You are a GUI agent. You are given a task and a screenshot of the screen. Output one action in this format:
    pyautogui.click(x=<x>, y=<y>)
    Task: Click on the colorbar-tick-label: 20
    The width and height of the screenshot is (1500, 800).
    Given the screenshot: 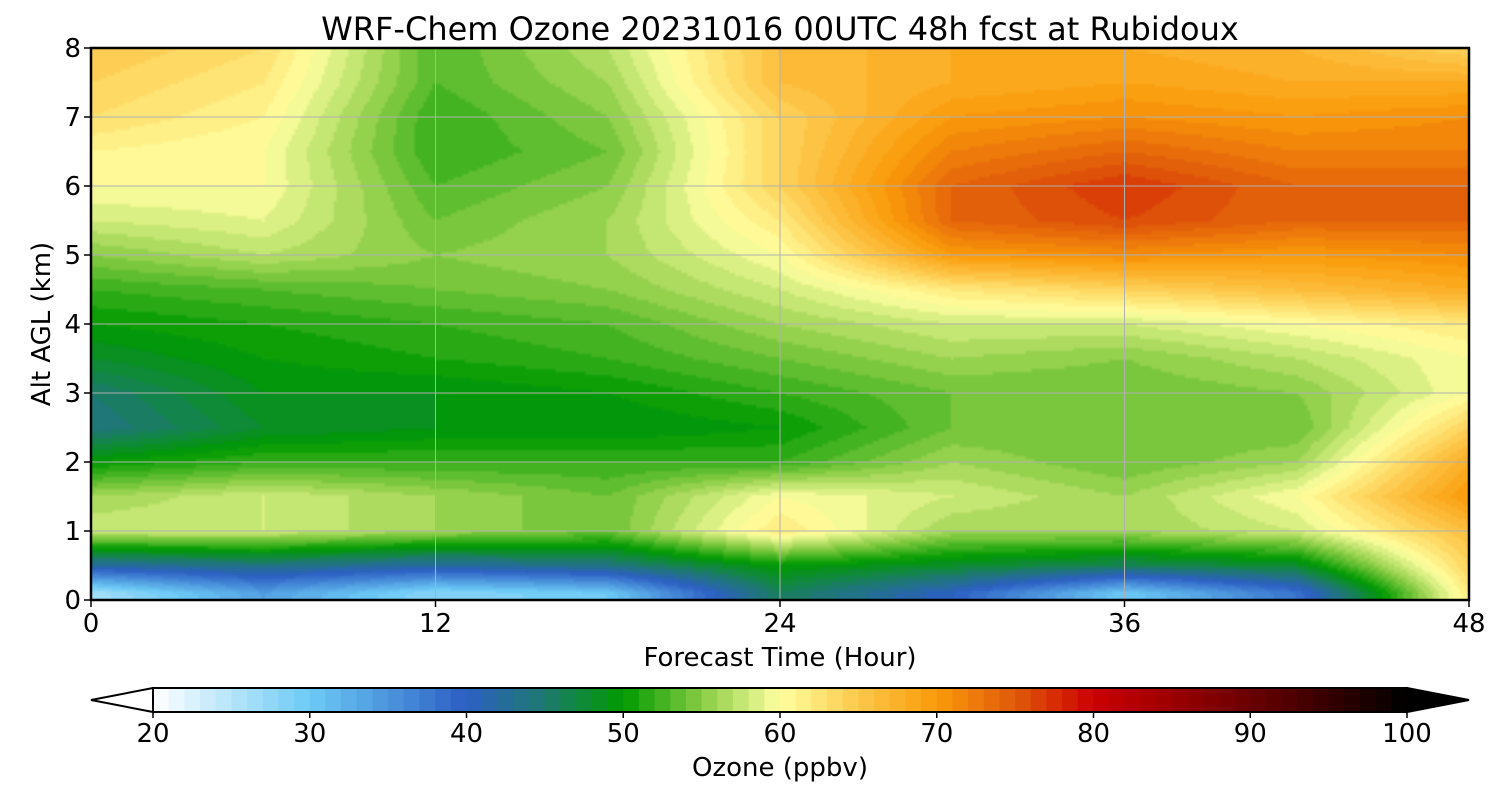 What is the action you would take?
    pyautogui.click(x=152, y=734)
    